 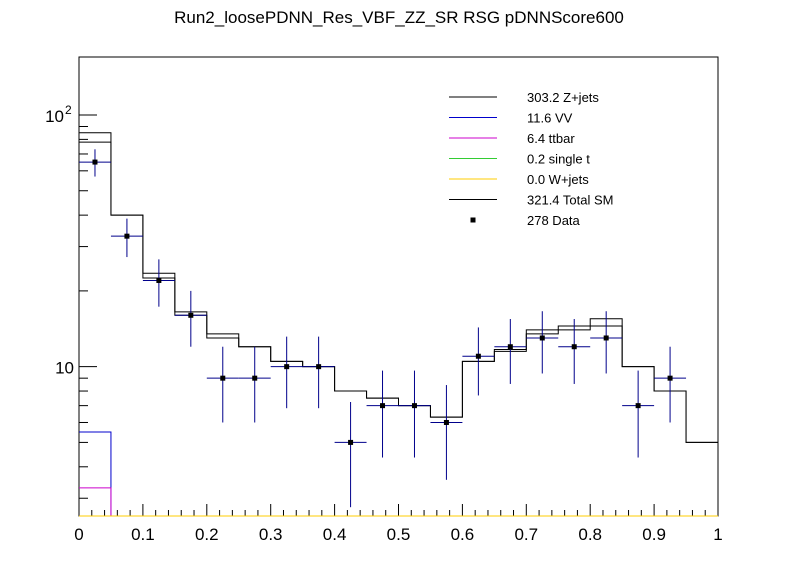 I want to click on x-tick-label: 0.3, so click(x=271, y=534).